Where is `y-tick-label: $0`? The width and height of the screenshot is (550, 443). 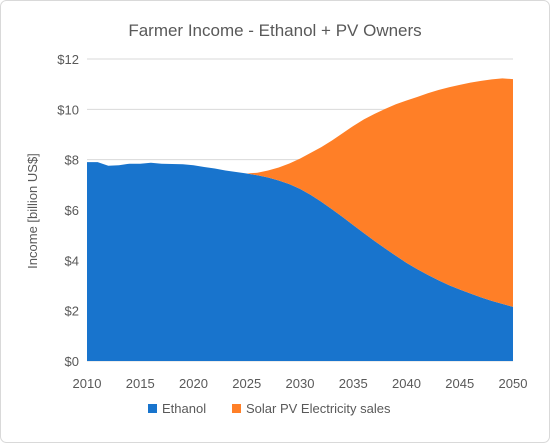
y-tick-label: $0 is located at coordinates (72, 361).